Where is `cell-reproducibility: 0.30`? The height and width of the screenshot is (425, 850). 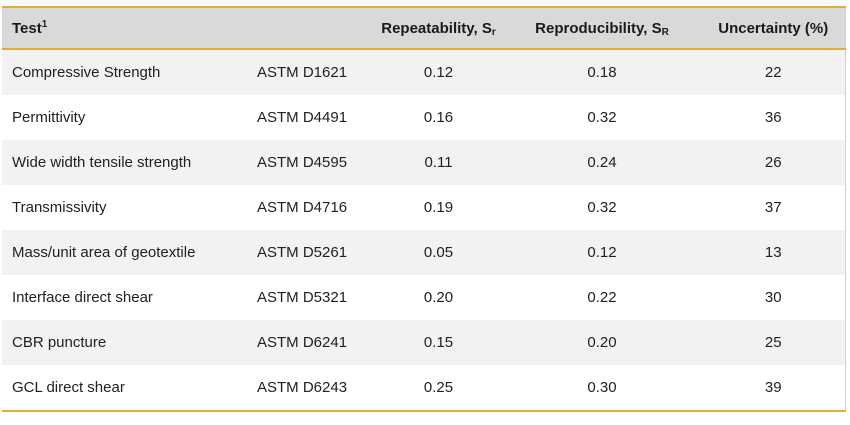
cell-reproducibility: 0.30 is located at coordinates (602, 387).